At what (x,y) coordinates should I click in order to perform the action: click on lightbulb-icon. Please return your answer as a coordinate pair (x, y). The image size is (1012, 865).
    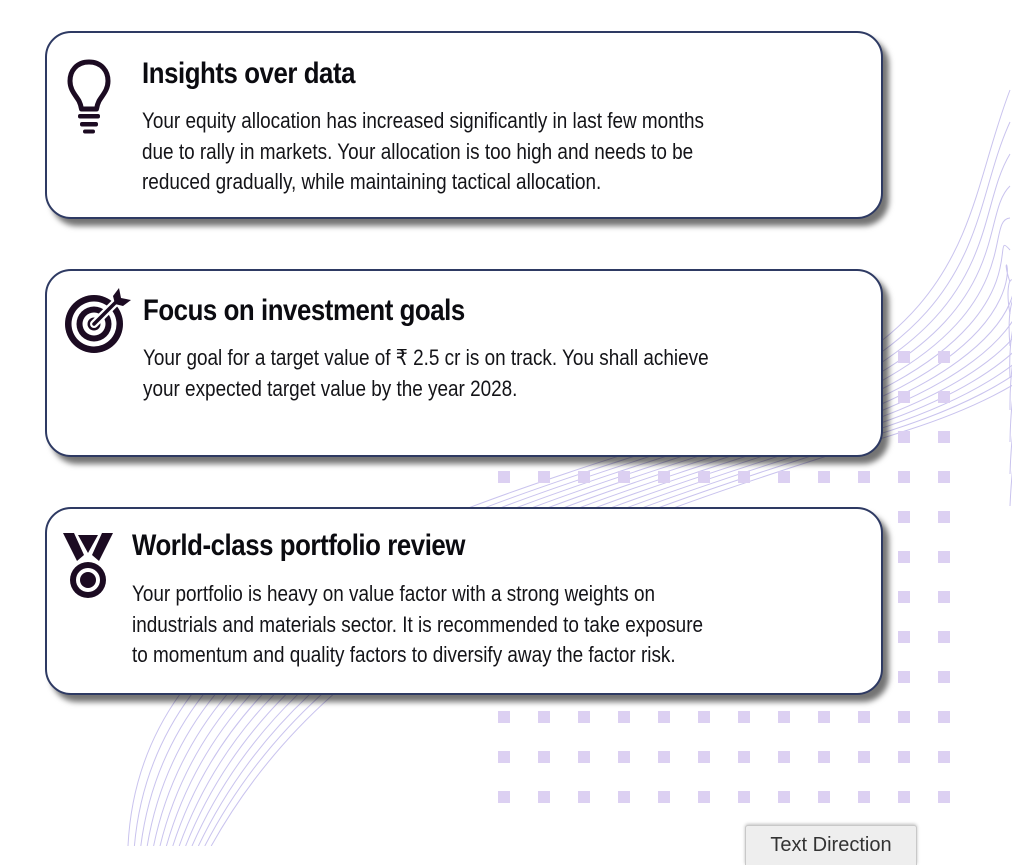
    Looking at the image, I should click on (89, 96).